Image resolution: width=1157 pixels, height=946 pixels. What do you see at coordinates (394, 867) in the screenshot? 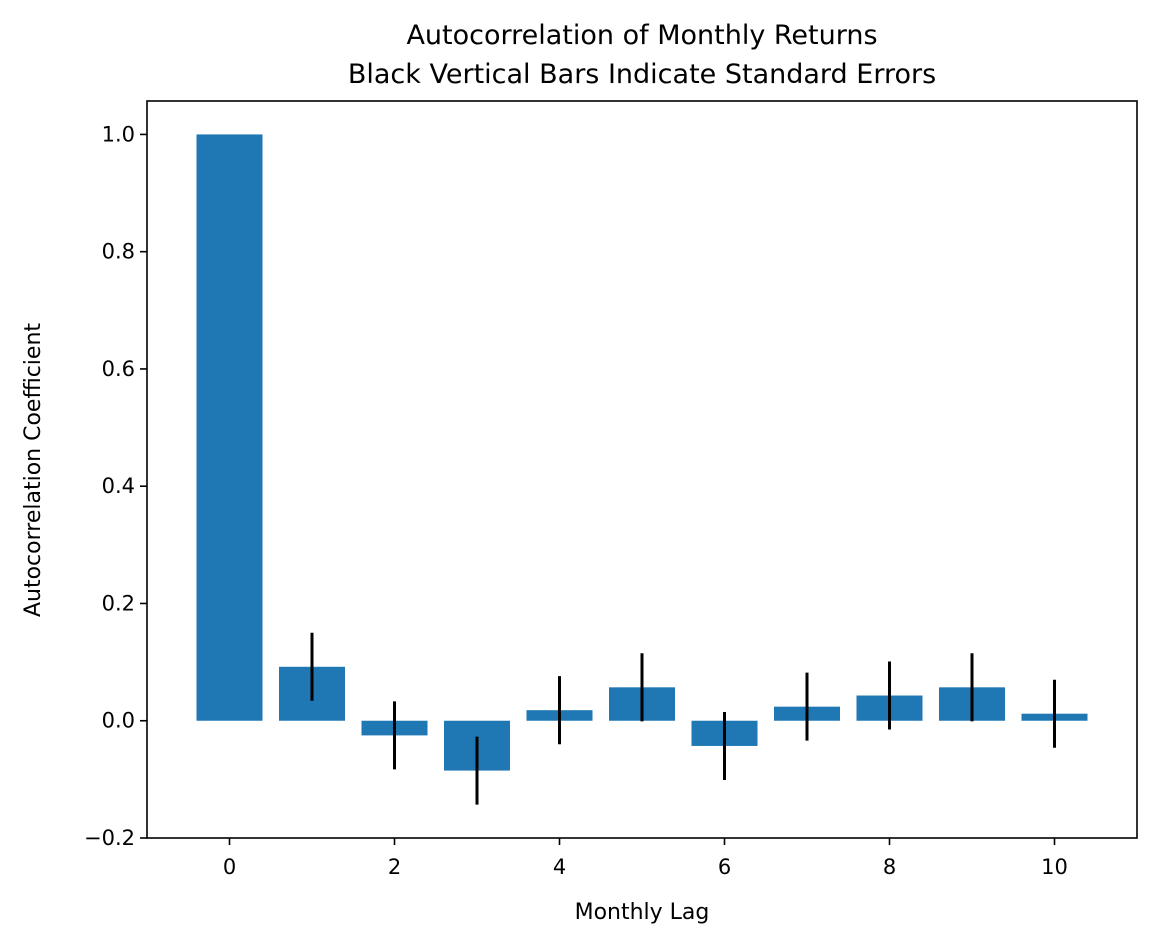
I see `x-tick-label: 2` at bounding box center [394, 867].